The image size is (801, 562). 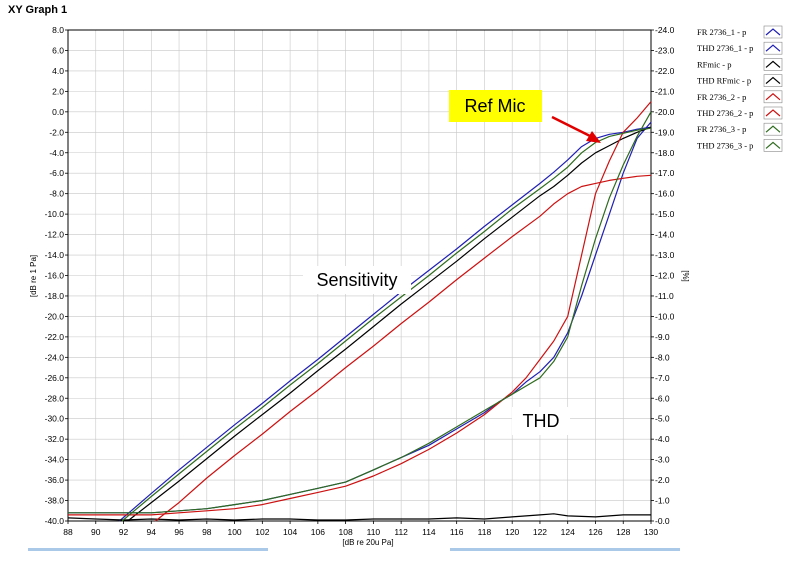 What do you see at coordinates (665, 71) in the screenshot?
I see `y2-tick-label: -22.0` at bounding box center [665, 71].